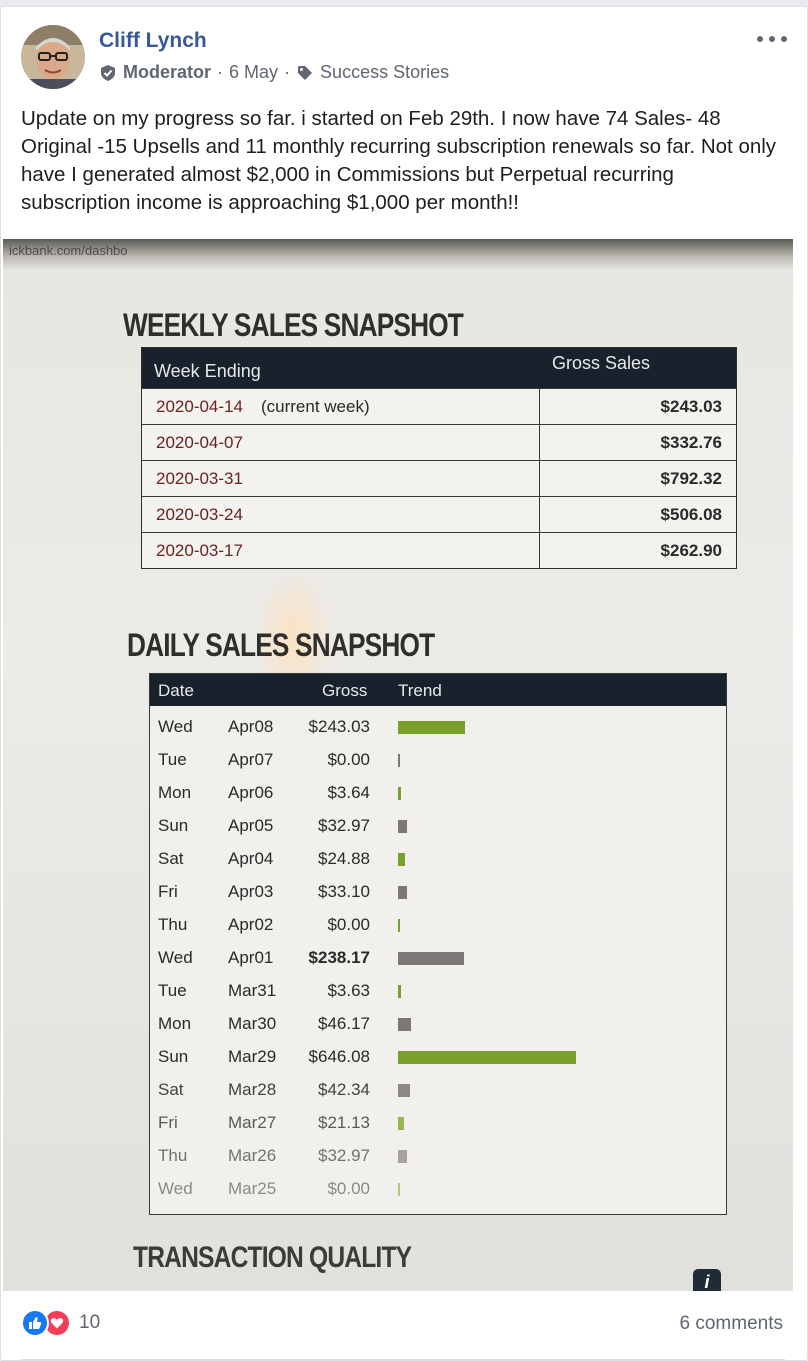 The height and width of the screenshot is (1361, 808). I want to click on gross-cell: $33.10, so click(344, 891).